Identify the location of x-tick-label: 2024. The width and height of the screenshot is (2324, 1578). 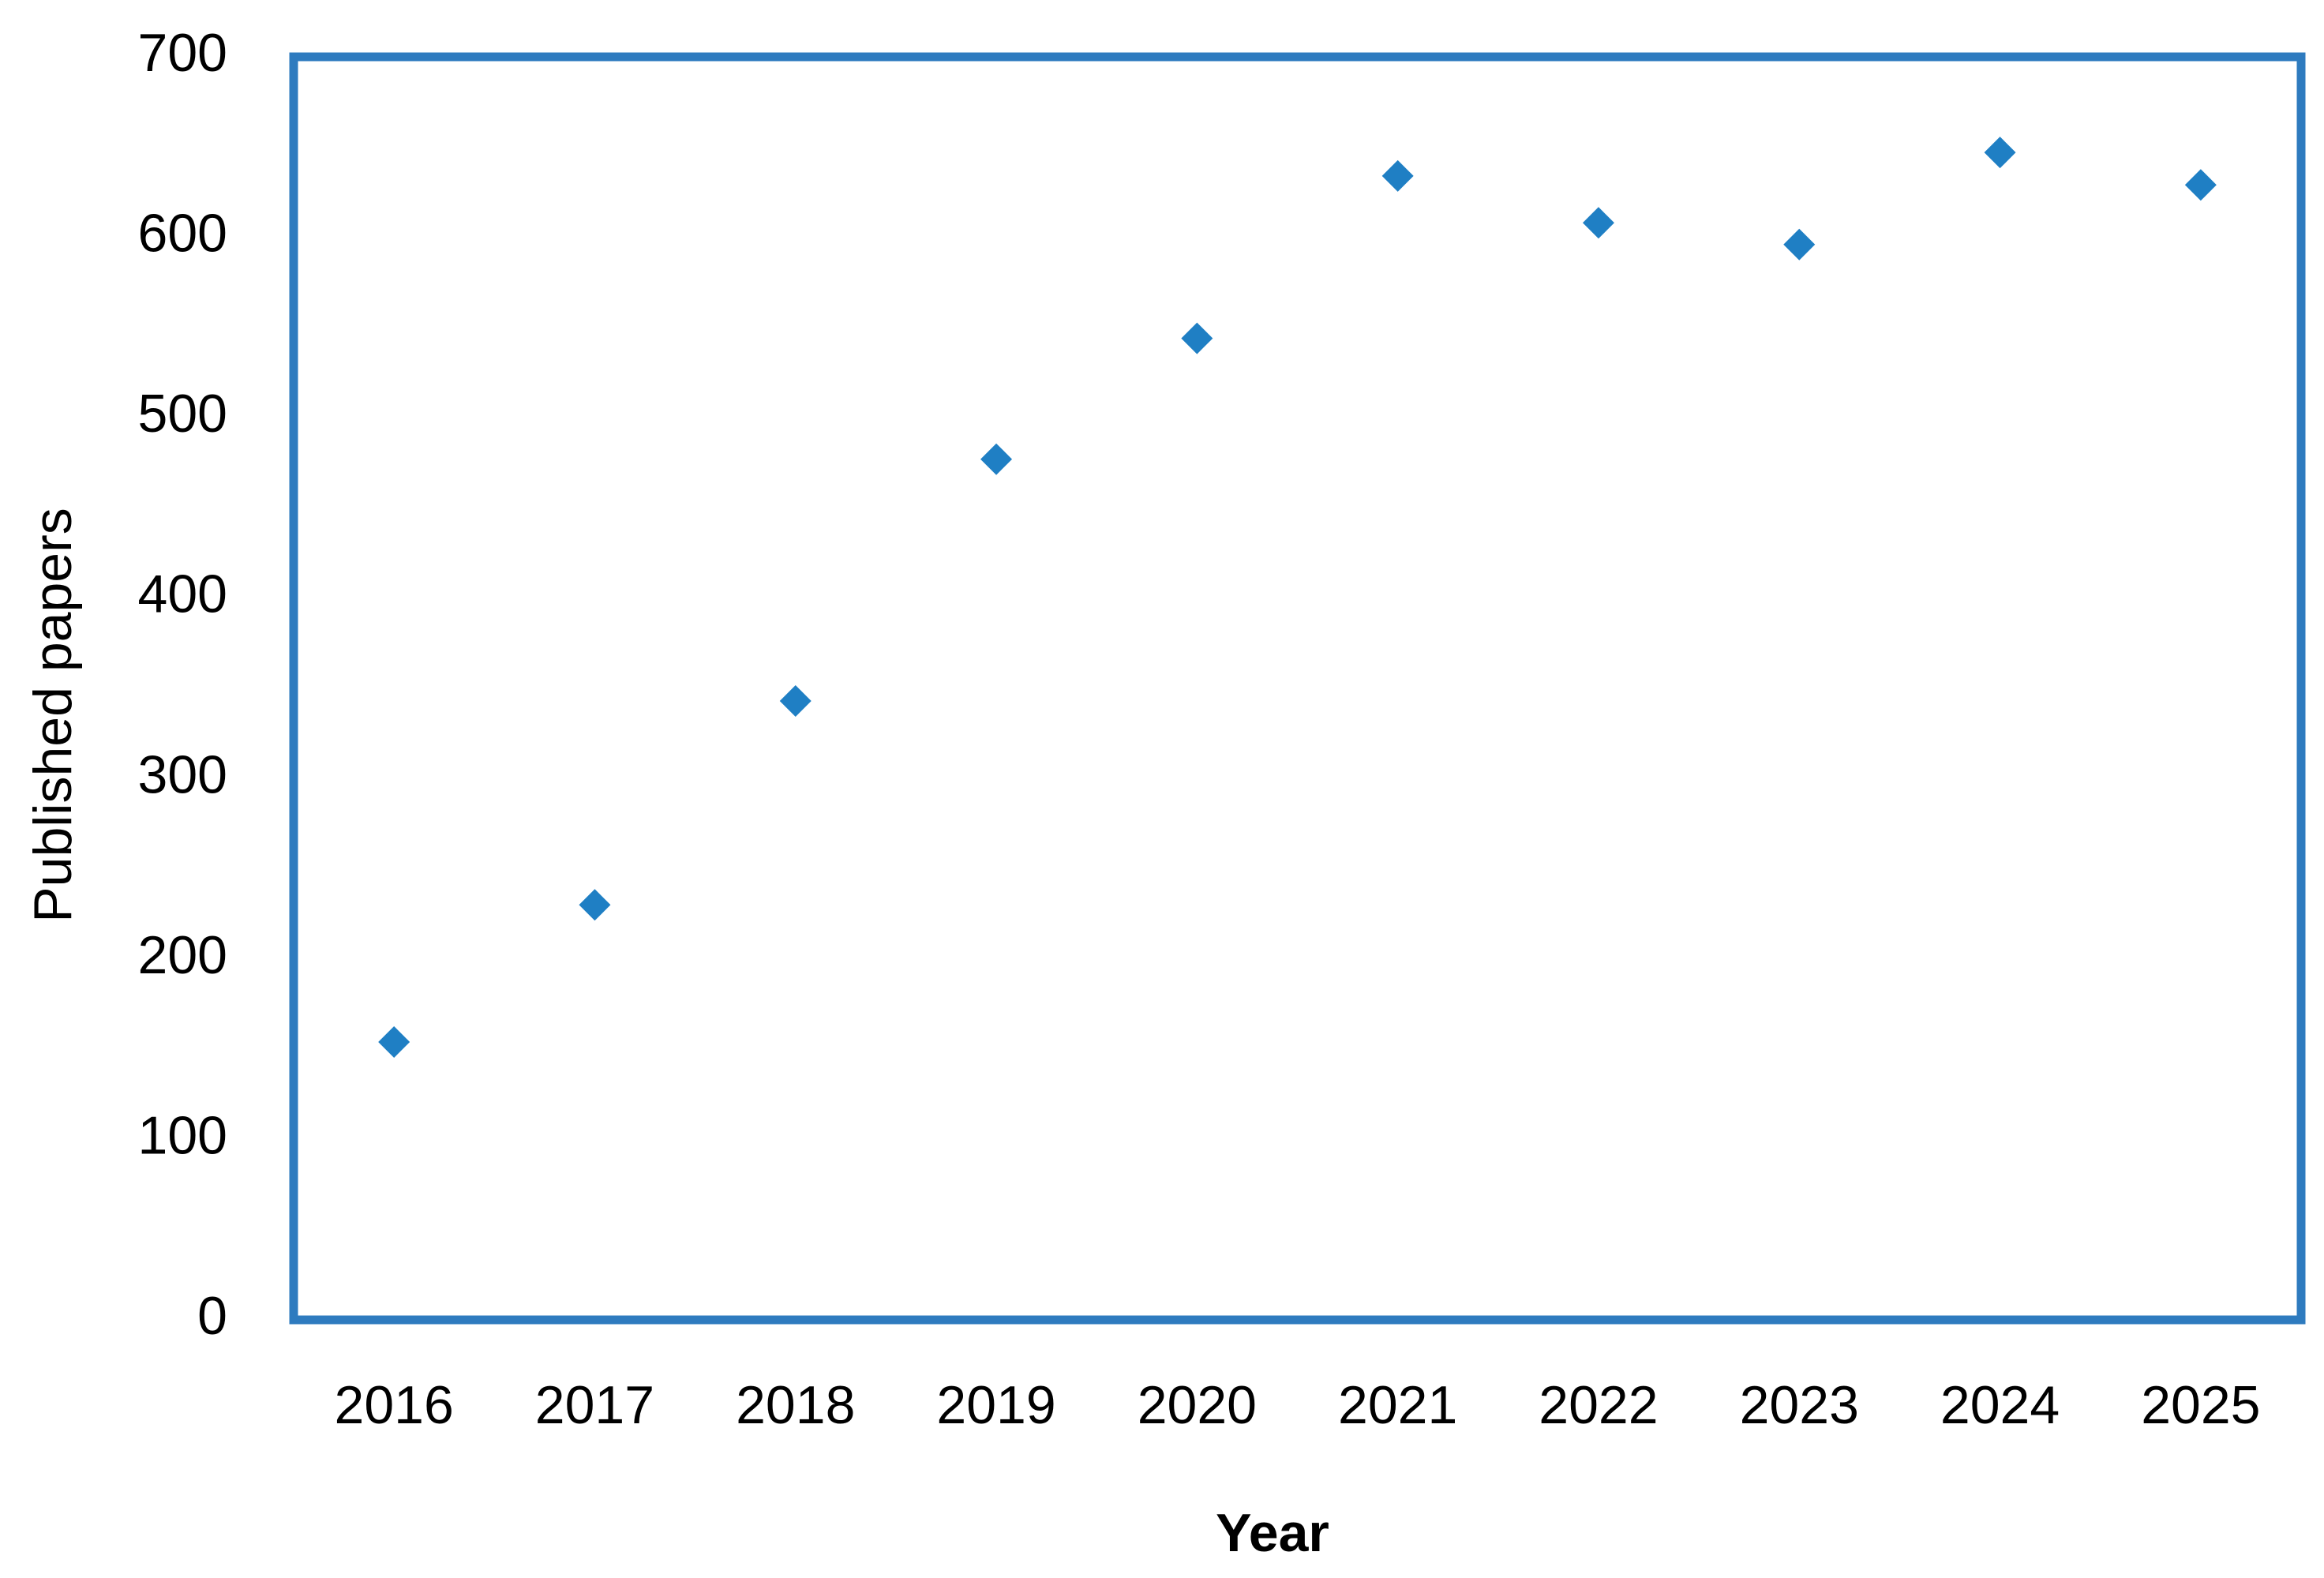
(2000, 1405).